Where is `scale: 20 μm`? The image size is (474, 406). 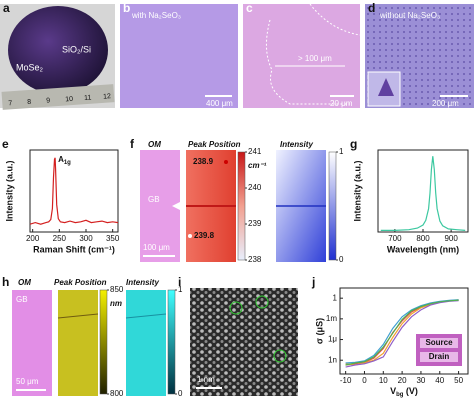 scale: 20 μm is located at coordinates (341, 103).